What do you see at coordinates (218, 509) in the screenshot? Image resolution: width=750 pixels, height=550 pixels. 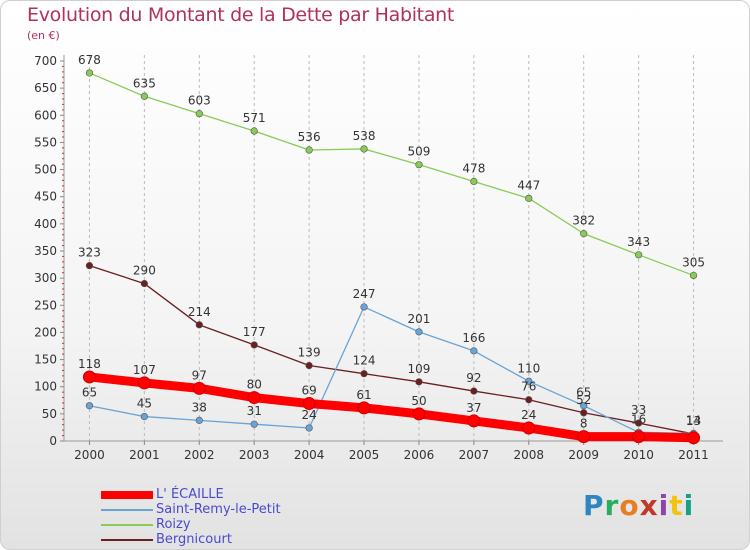 I see `legend-label-saint-remy: Saint-Remy-le-Petit` at bounding box center [218, 509].